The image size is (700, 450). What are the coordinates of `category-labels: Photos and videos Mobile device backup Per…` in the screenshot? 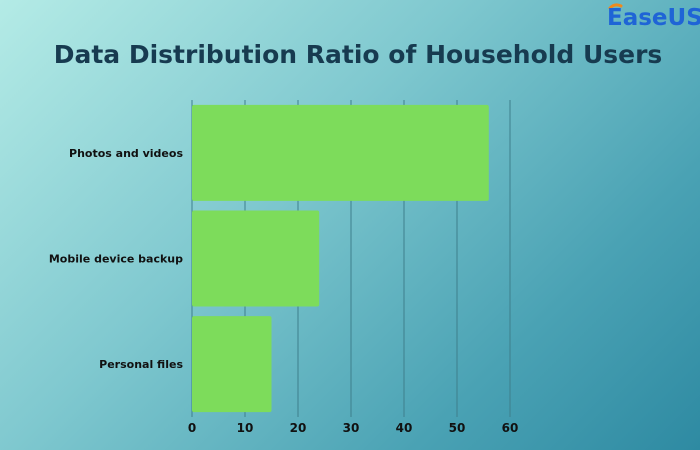 It's located at (116, 259).